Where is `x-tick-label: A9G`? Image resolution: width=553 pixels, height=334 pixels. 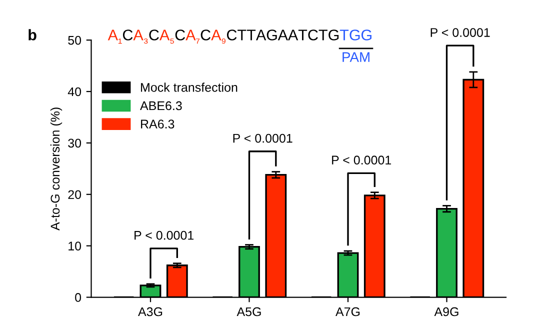
x-tick-label: A9G is located at coordinates (446, 311).